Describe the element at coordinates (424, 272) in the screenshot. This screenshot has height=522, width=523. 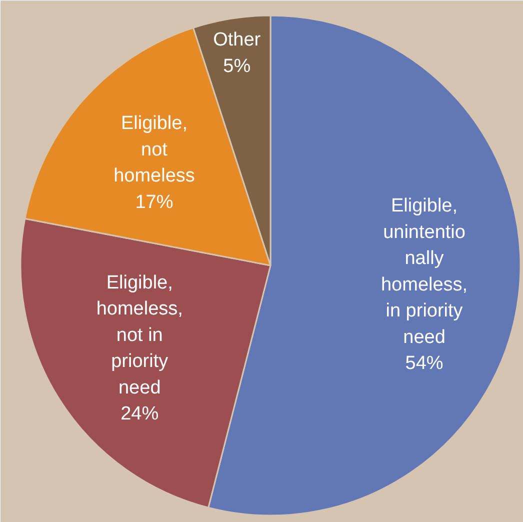
I see `slice-label: Eligible, unintentio nally homeless, in priority need` at that location.